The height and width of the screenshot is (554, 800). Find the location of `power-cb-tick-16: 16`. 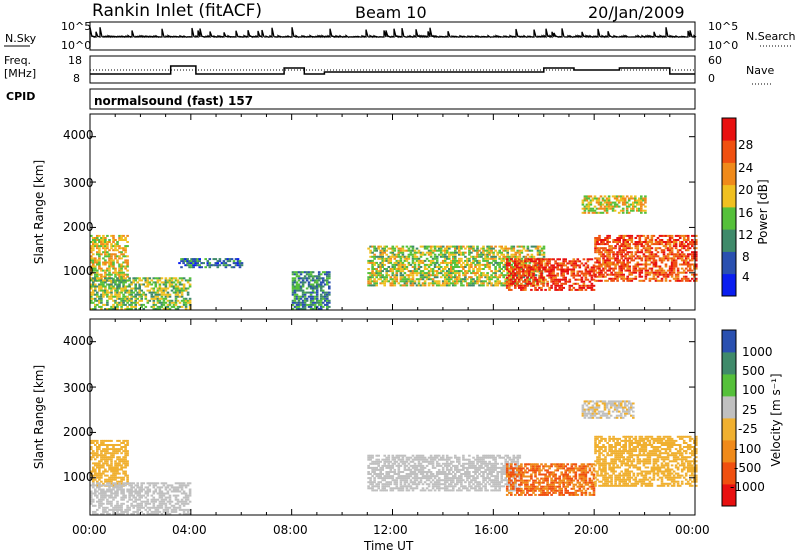

power-cb-tick-16: 16 is located at coordinates (745, 213).